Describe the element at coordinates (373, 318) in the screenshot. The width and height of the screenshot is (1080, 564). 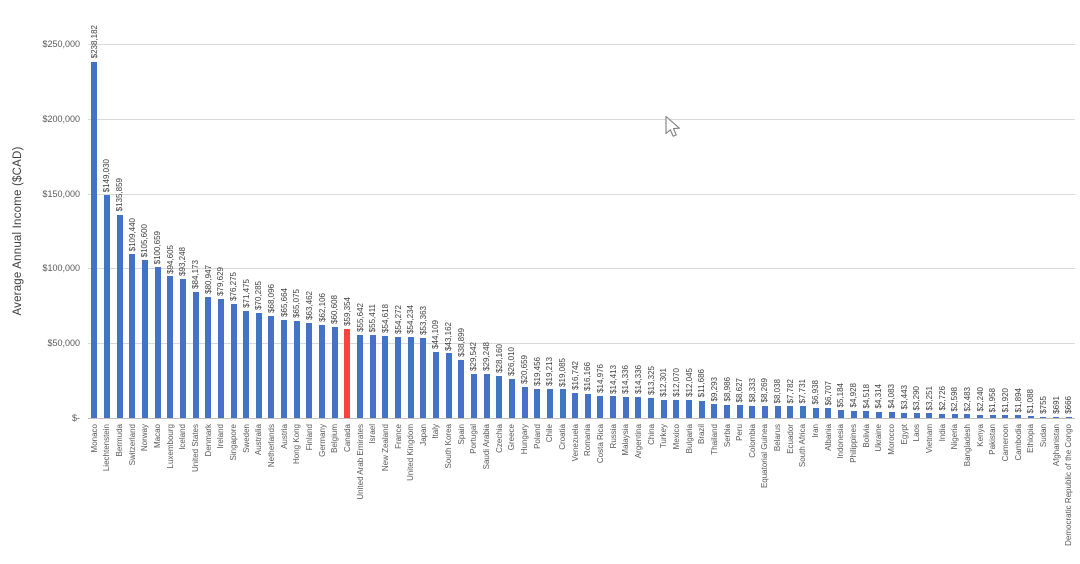
I see `bar-value-label: $55,411` at that location.